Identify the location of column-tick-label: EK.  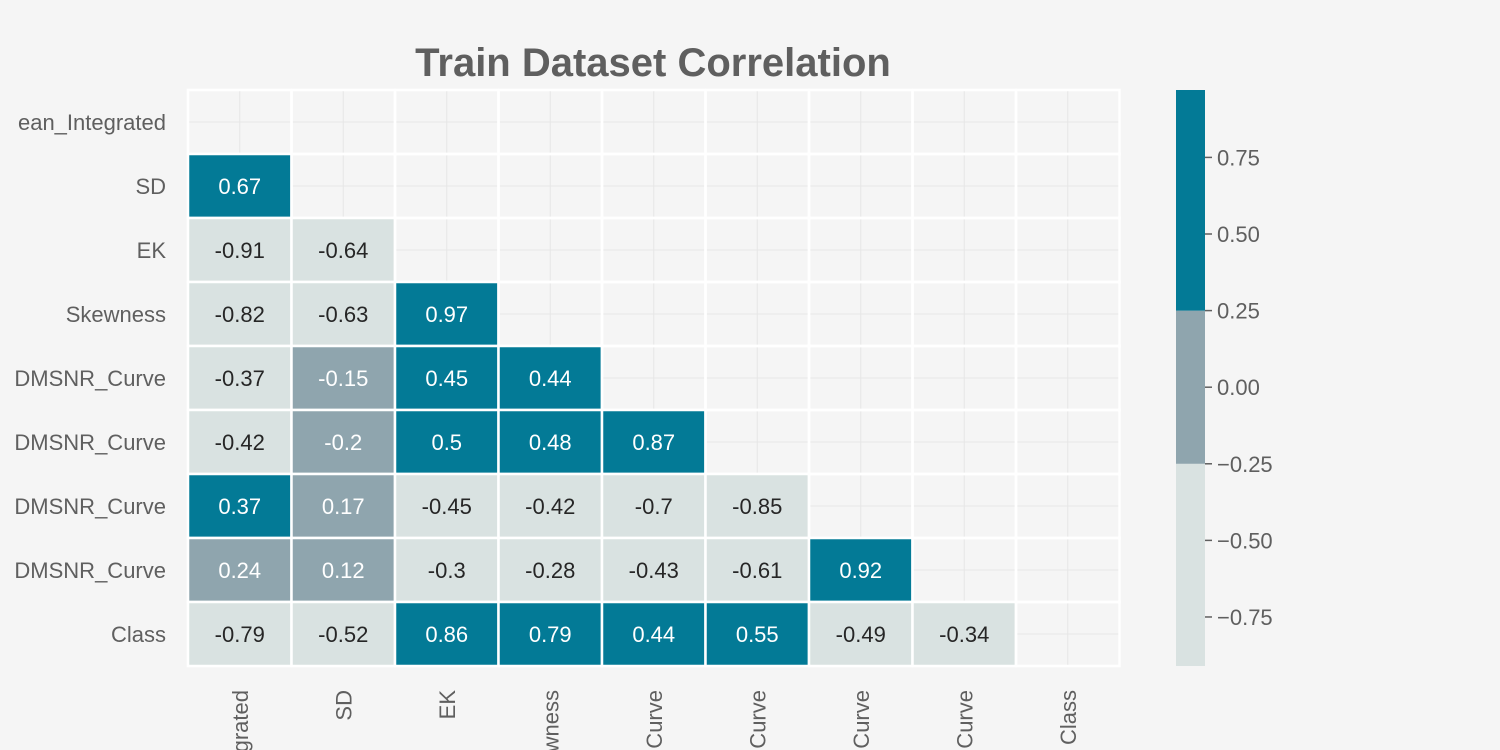
(447, 705).